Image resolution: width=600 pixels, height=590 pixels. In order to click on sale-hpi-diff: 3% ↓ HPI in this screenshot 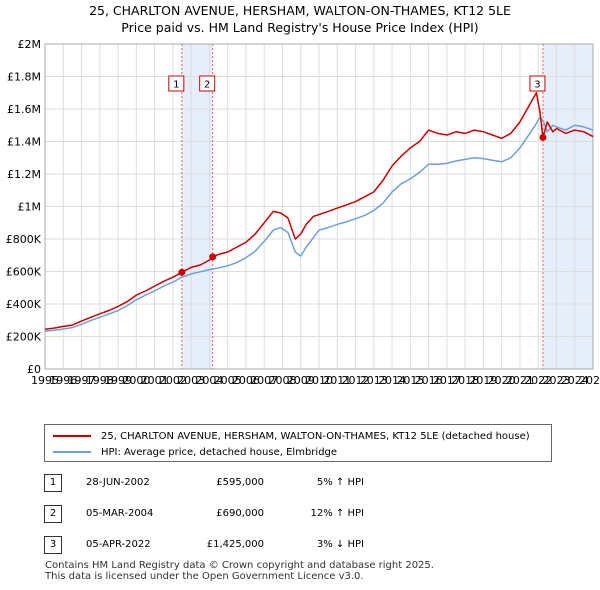, I will do `click(340, 544)`.